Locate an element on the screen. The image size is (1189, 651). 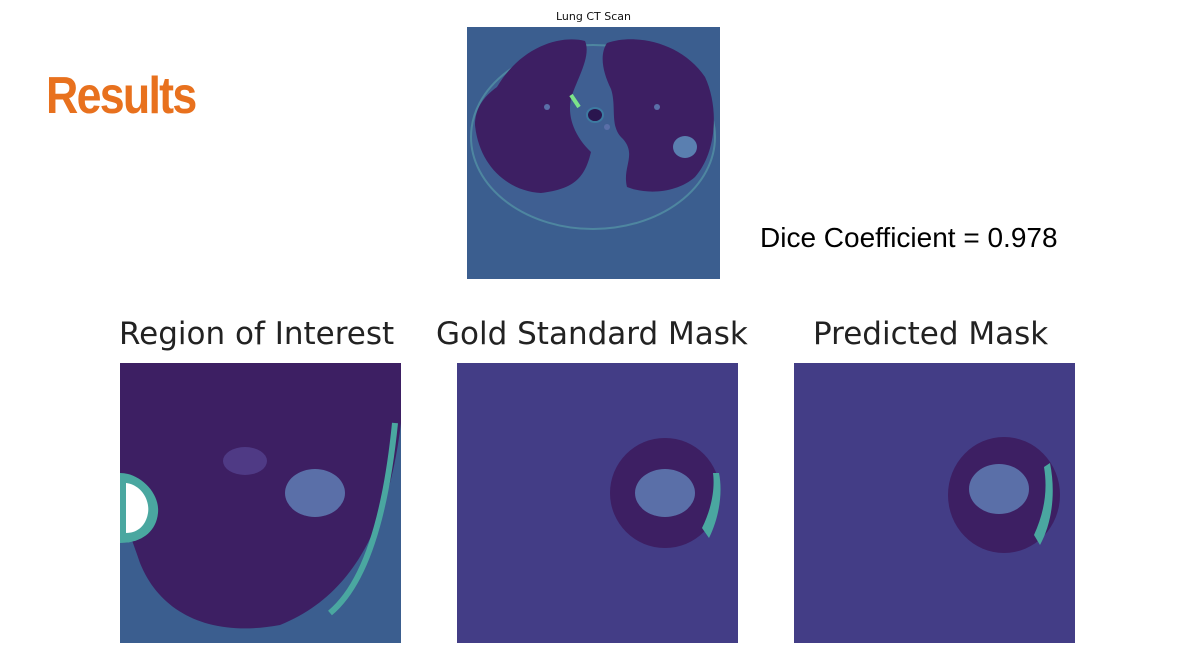
panel-title-predicted: Predicted Mask is located at coordinates (931, 334).